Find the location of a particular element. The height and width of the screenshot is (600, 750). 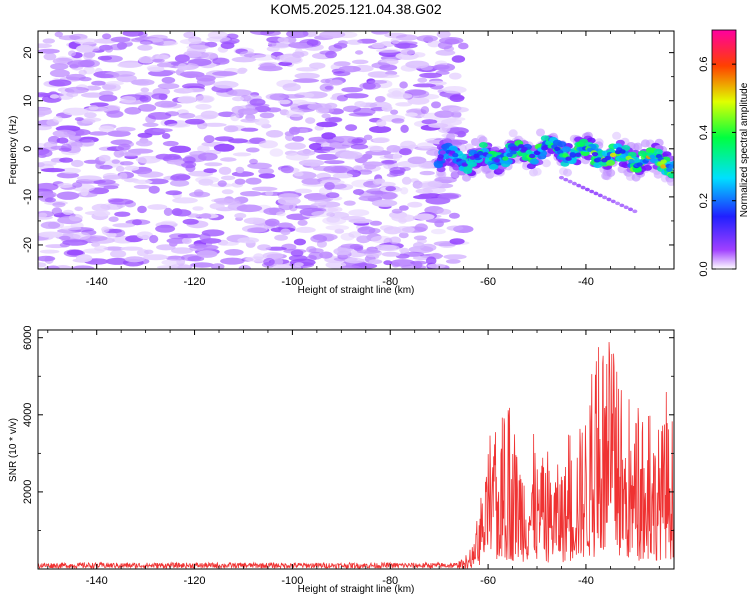

x-tick-label: -140 is located at coordinates (97, 581).